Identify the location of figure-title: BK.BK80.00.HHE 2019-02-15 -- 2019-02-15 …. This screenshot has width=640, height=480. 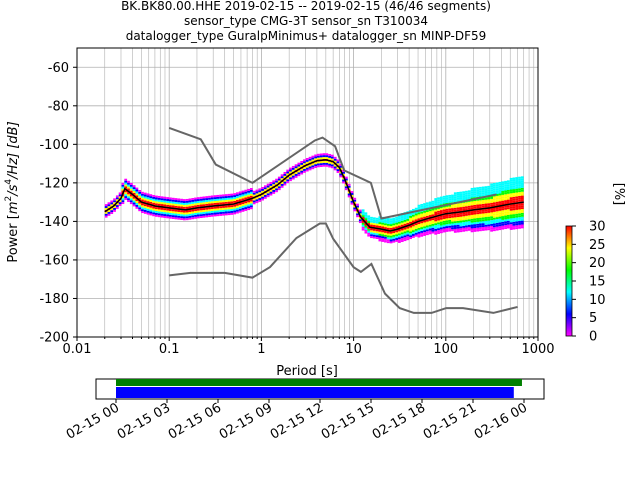
(306, 21).